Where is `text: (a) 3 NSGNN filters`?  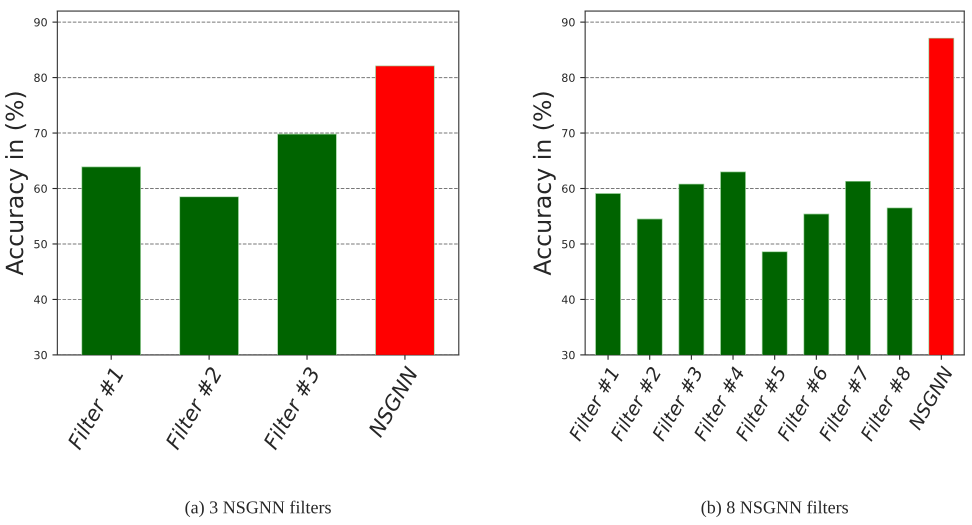 text: (a) 3 NSGNN filters is located at coordinates (258, 509).